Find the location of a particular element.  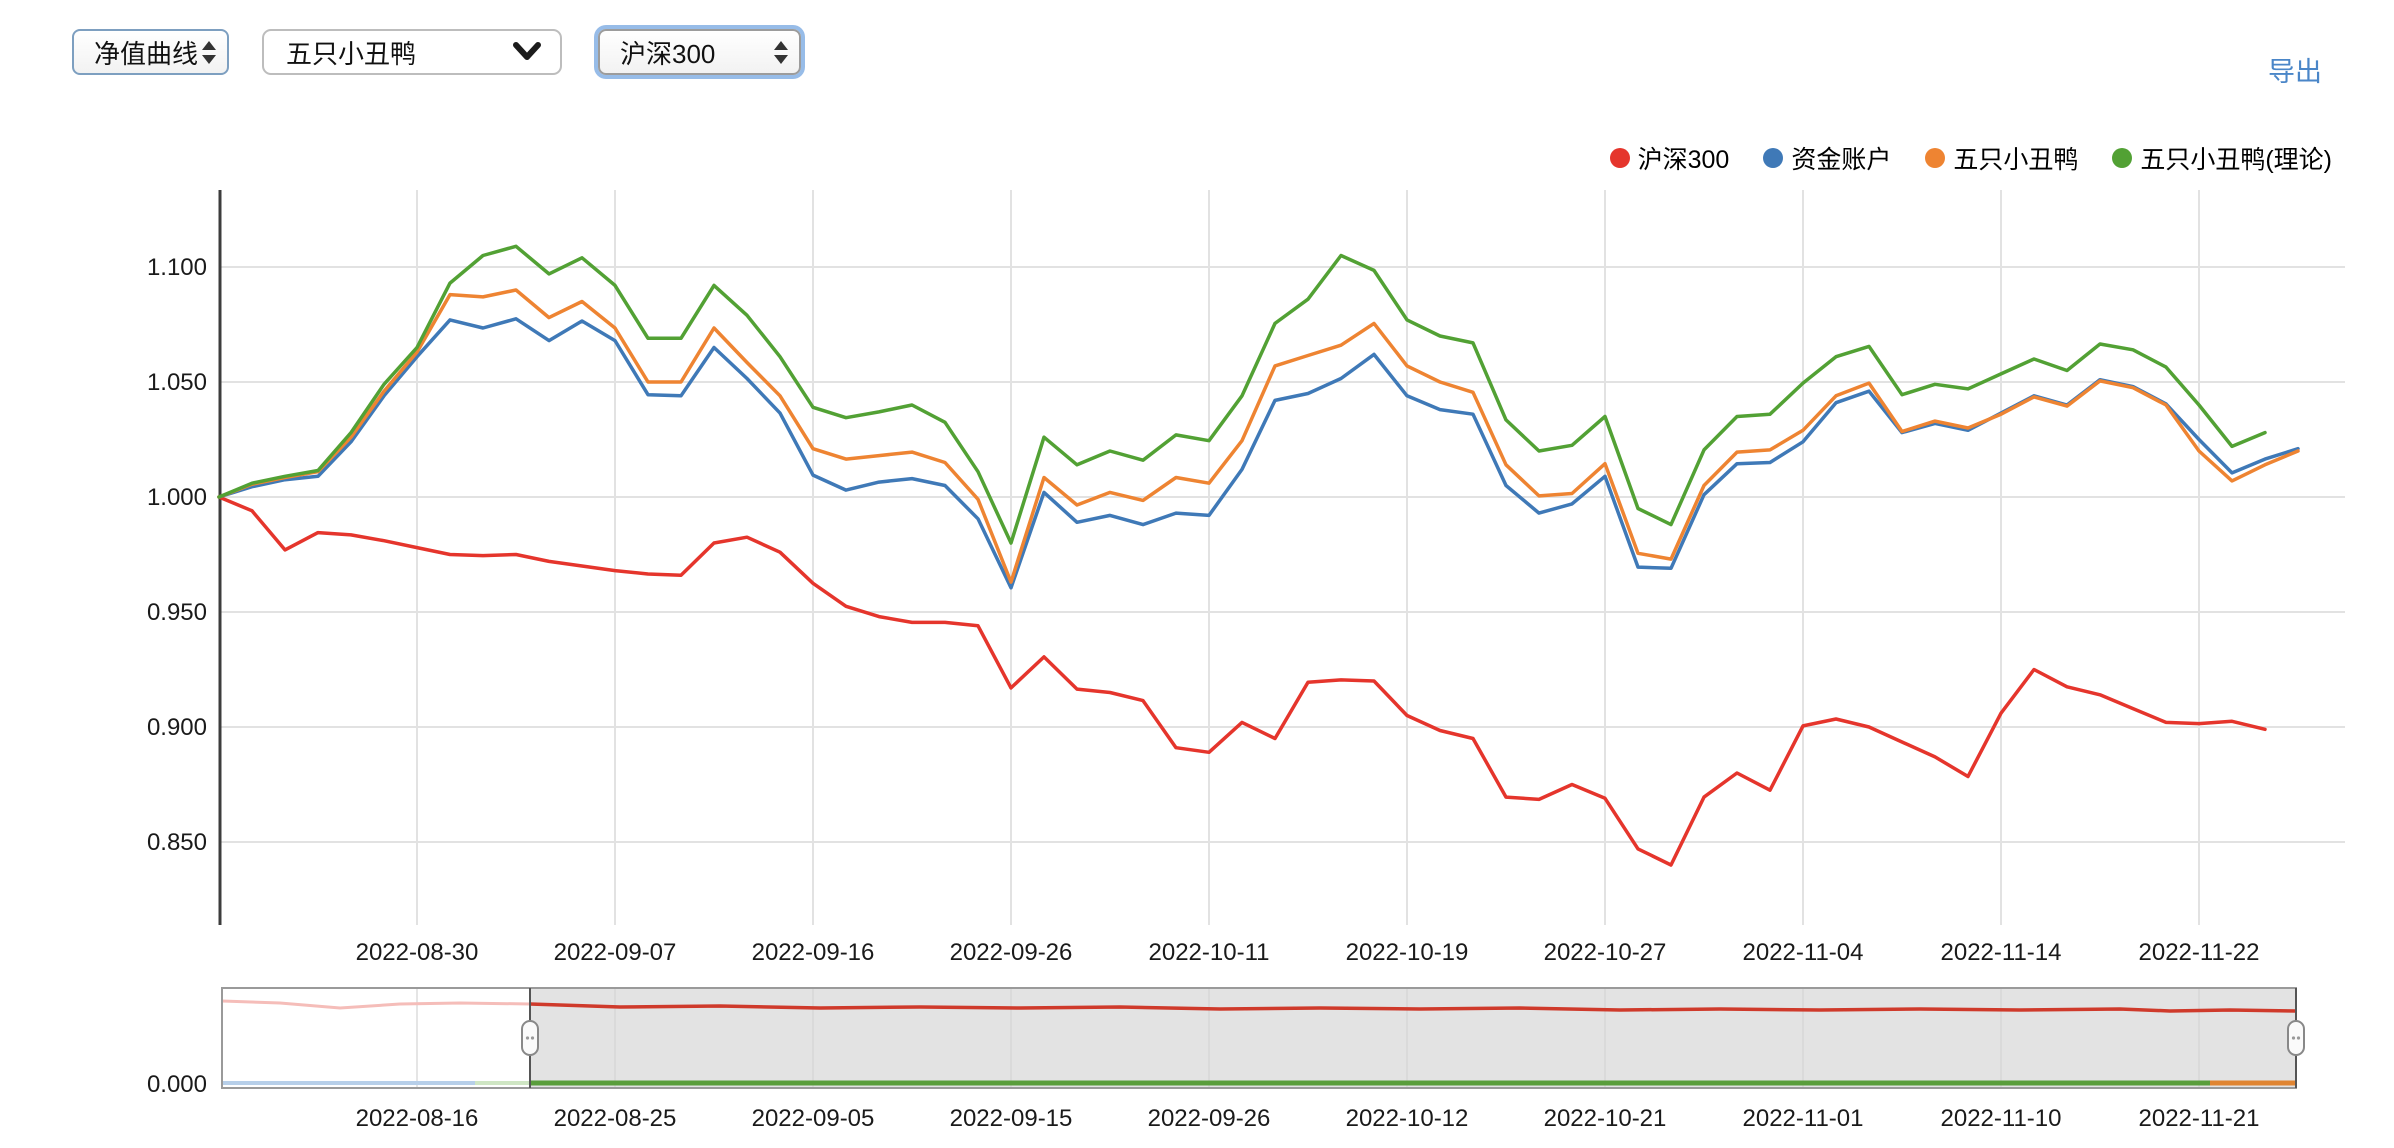

svg-text: 2022-10-19 is located at coordinates (1407, 952).